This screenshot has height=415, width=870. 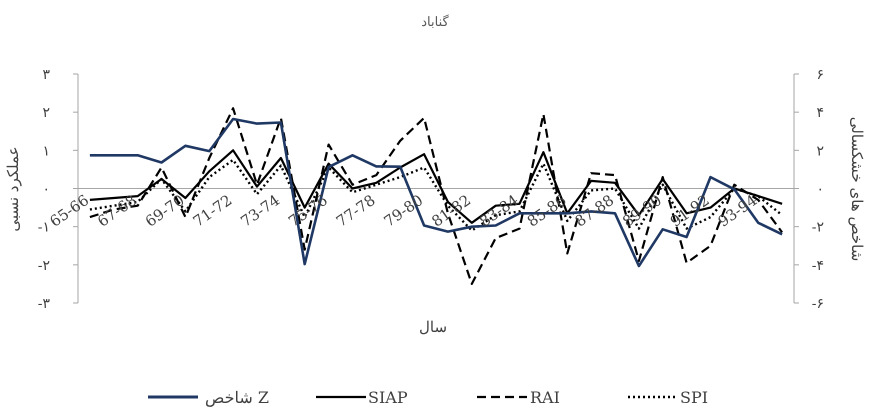 What do you see at coordinates (13, 188) in the screenshot?
I see `left-axis-label: عملکرد نسبی` at bounding box center [13, 188].